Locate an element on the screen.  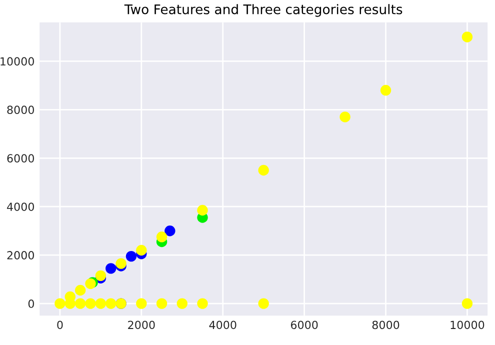
x-tick-label: 2000 is located at coordinates (141, 325).